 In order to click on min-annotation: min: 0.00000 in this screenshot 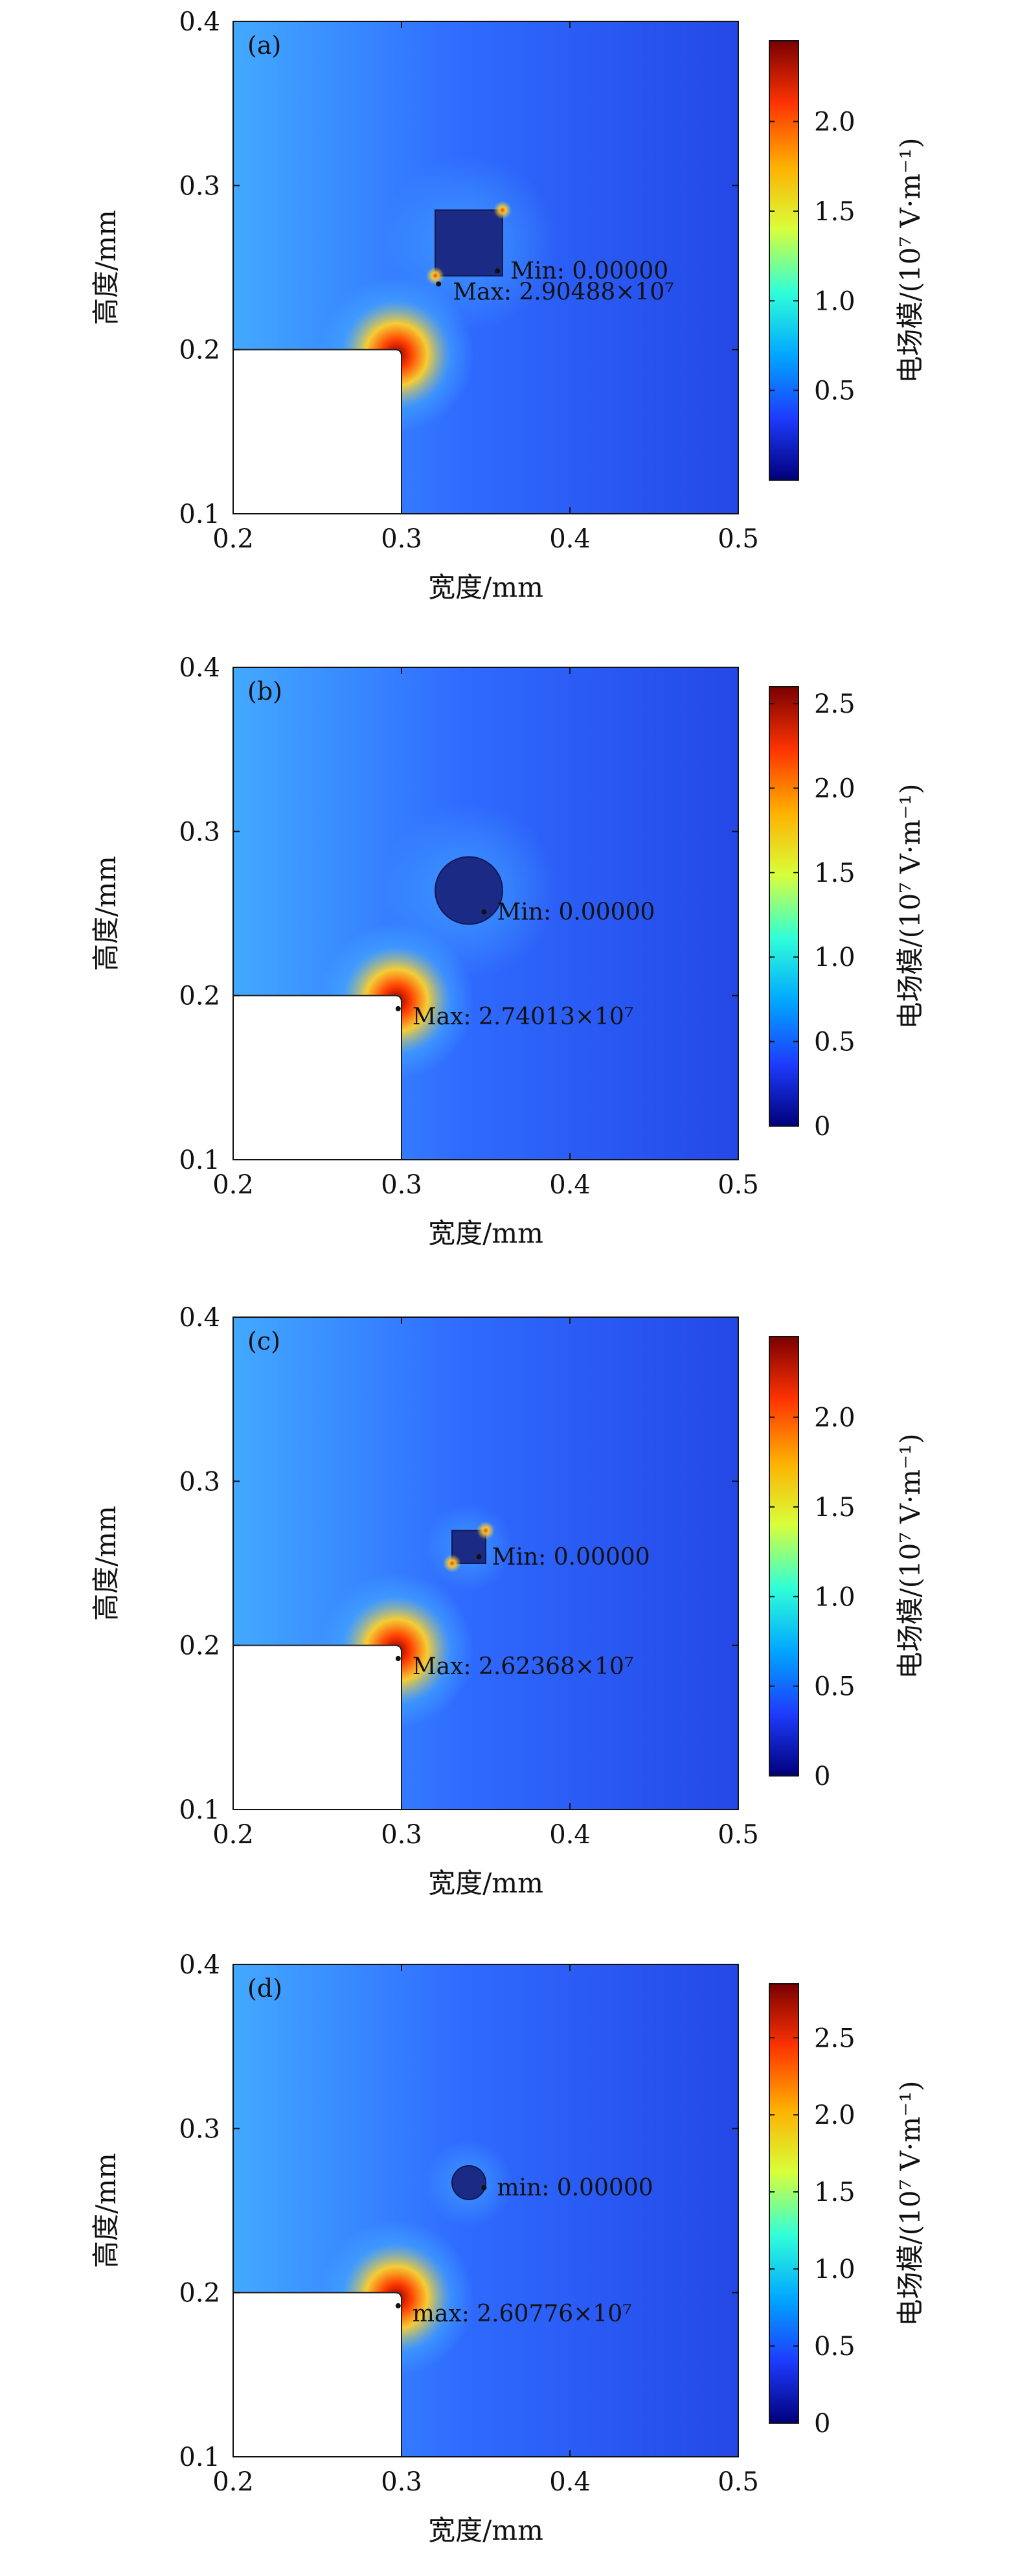, I will do `click(575, 2188)`.